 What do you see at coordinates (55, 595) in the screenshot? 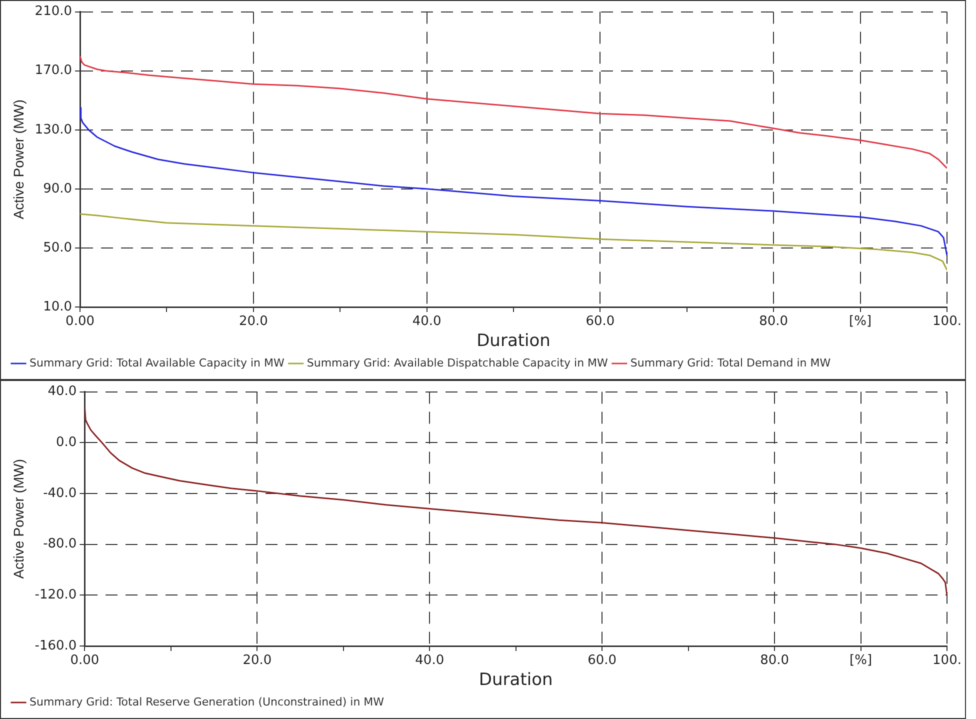
I see `y-tick-label: -120.0` at bounding box center [55, 595].